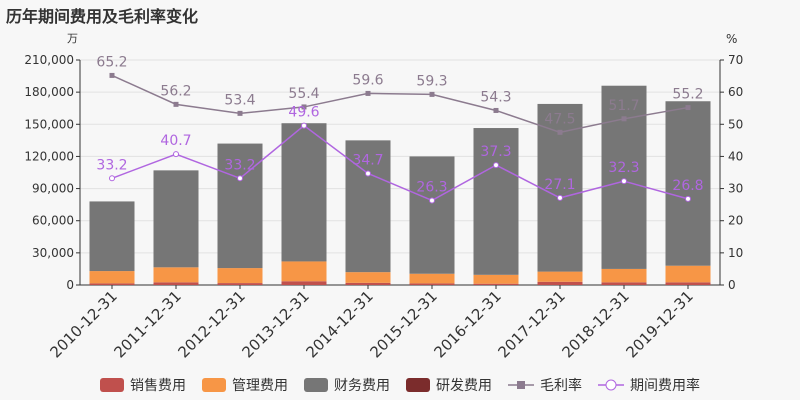  What do you see at coordinates (559, 119) in the screenshot?
I see `data-label-毛利率: 47.5` at bounding box center [559, 119].